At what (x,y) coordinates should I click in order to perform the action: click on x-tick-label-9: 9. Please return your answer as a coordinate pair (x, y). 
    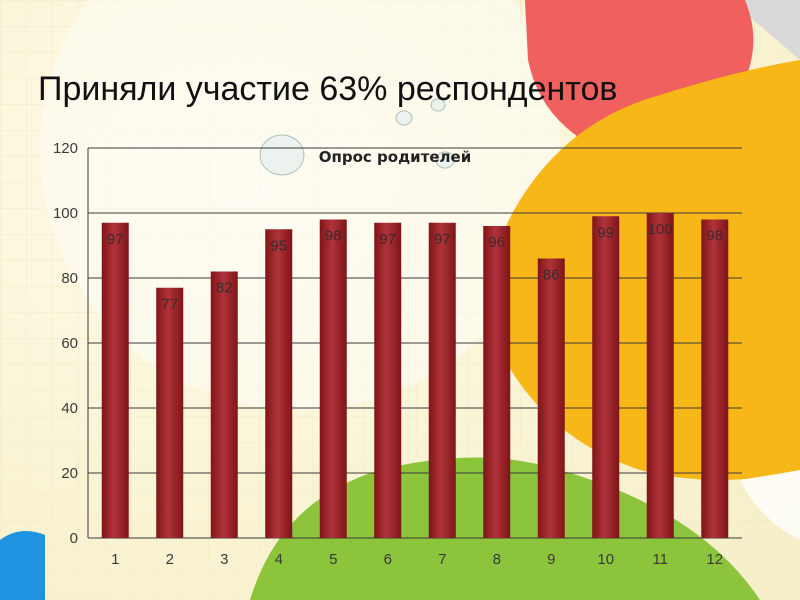
    Looking at the image, I should click on (551, 559).